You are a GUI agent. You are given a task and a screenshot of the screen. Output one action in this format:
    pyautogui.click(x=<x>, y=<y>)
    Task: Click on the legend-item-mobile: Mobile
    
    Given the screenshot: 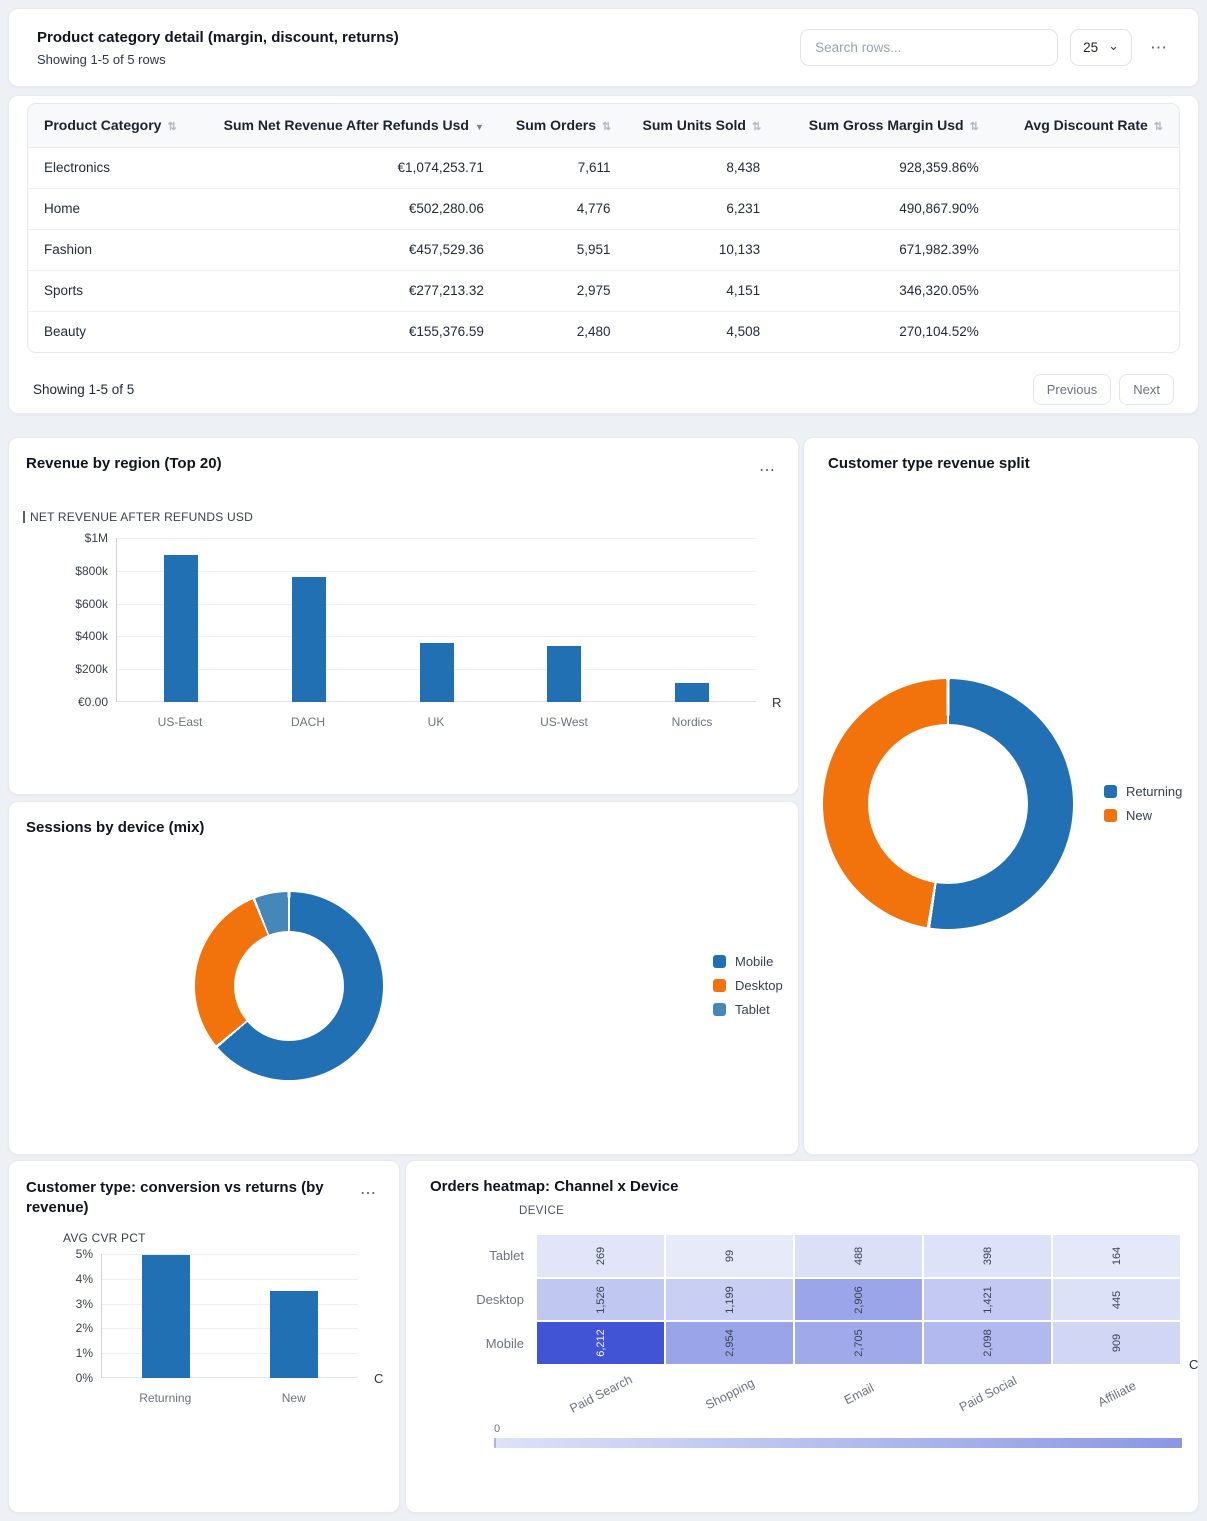 What is the action you would take?
    pyautogui.click(x=748, y=961)
    